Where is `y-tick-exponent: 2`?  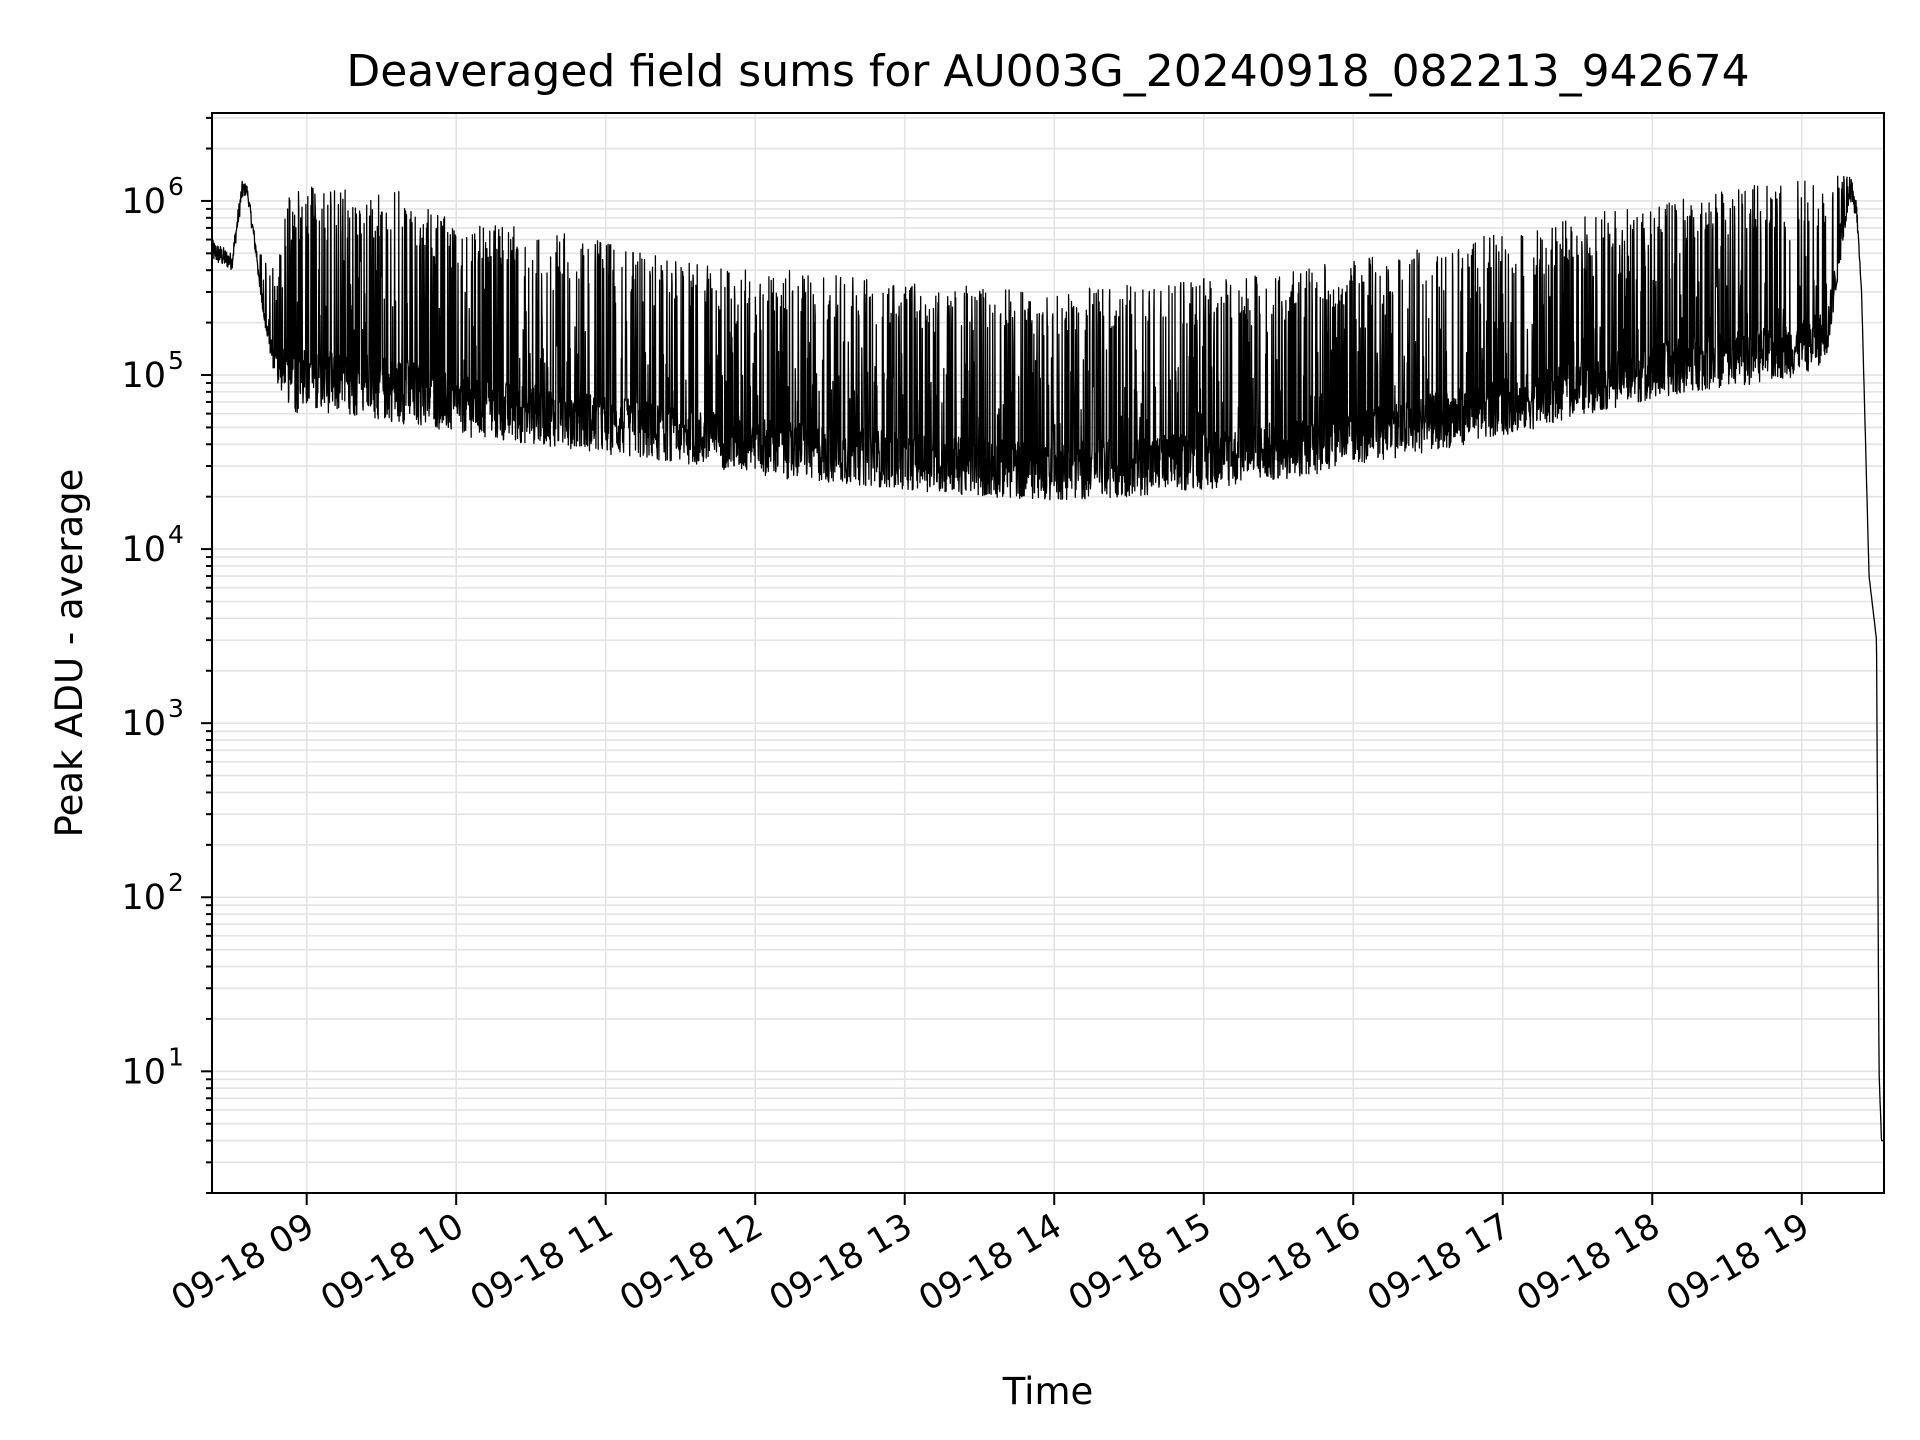
y-tick-exponent: 2 is located at coordinates (176, 882).